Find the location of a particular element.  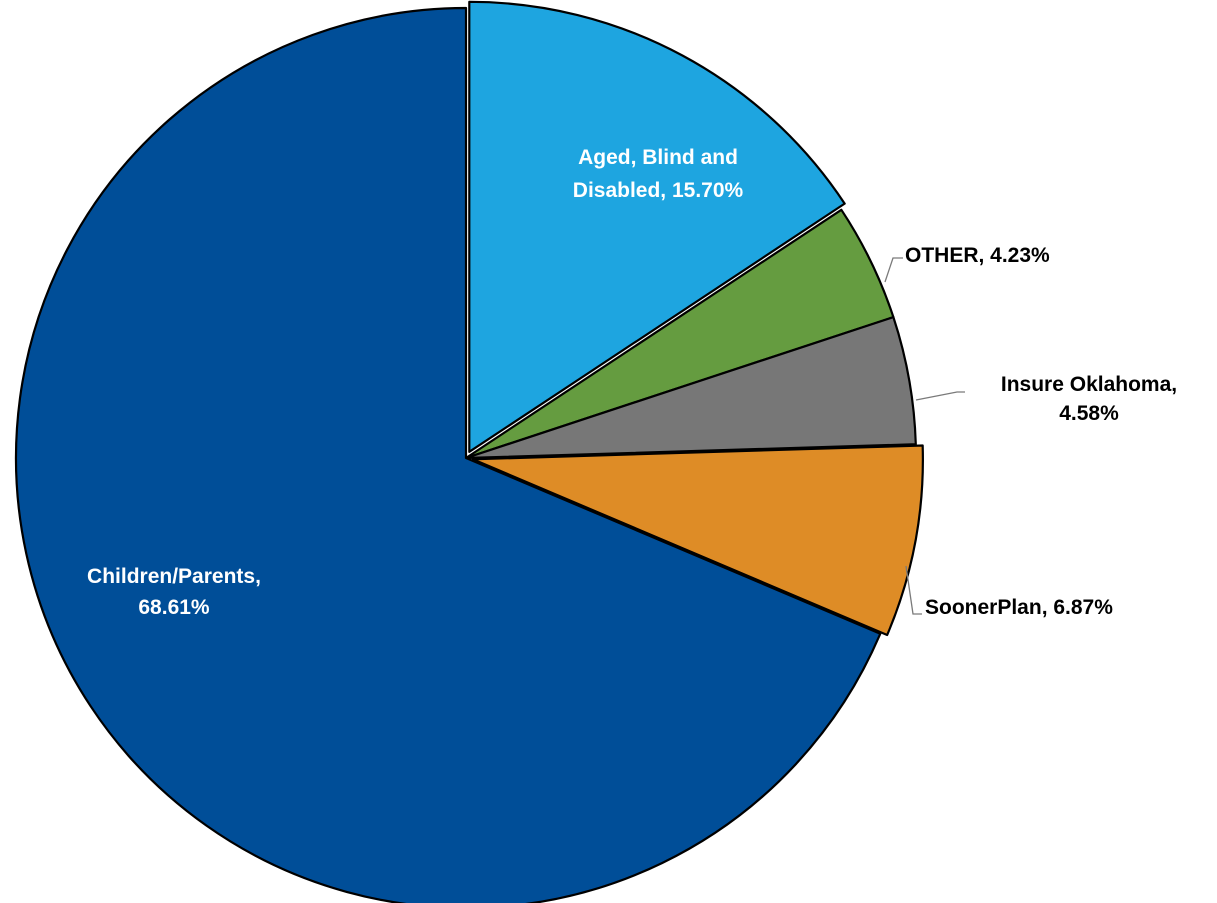

data-label-soonerplan: SoonerPlan, 6.87% is located at coordinates (1019, 607).